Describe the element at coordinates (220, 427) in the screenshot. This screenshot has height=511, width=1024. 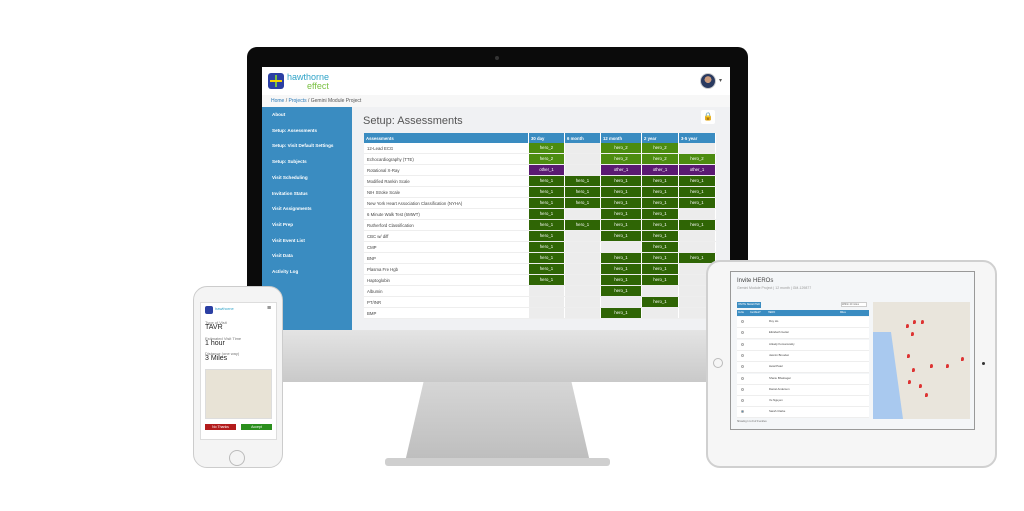
I see `no-thanks-button: No Thanks` at that location.